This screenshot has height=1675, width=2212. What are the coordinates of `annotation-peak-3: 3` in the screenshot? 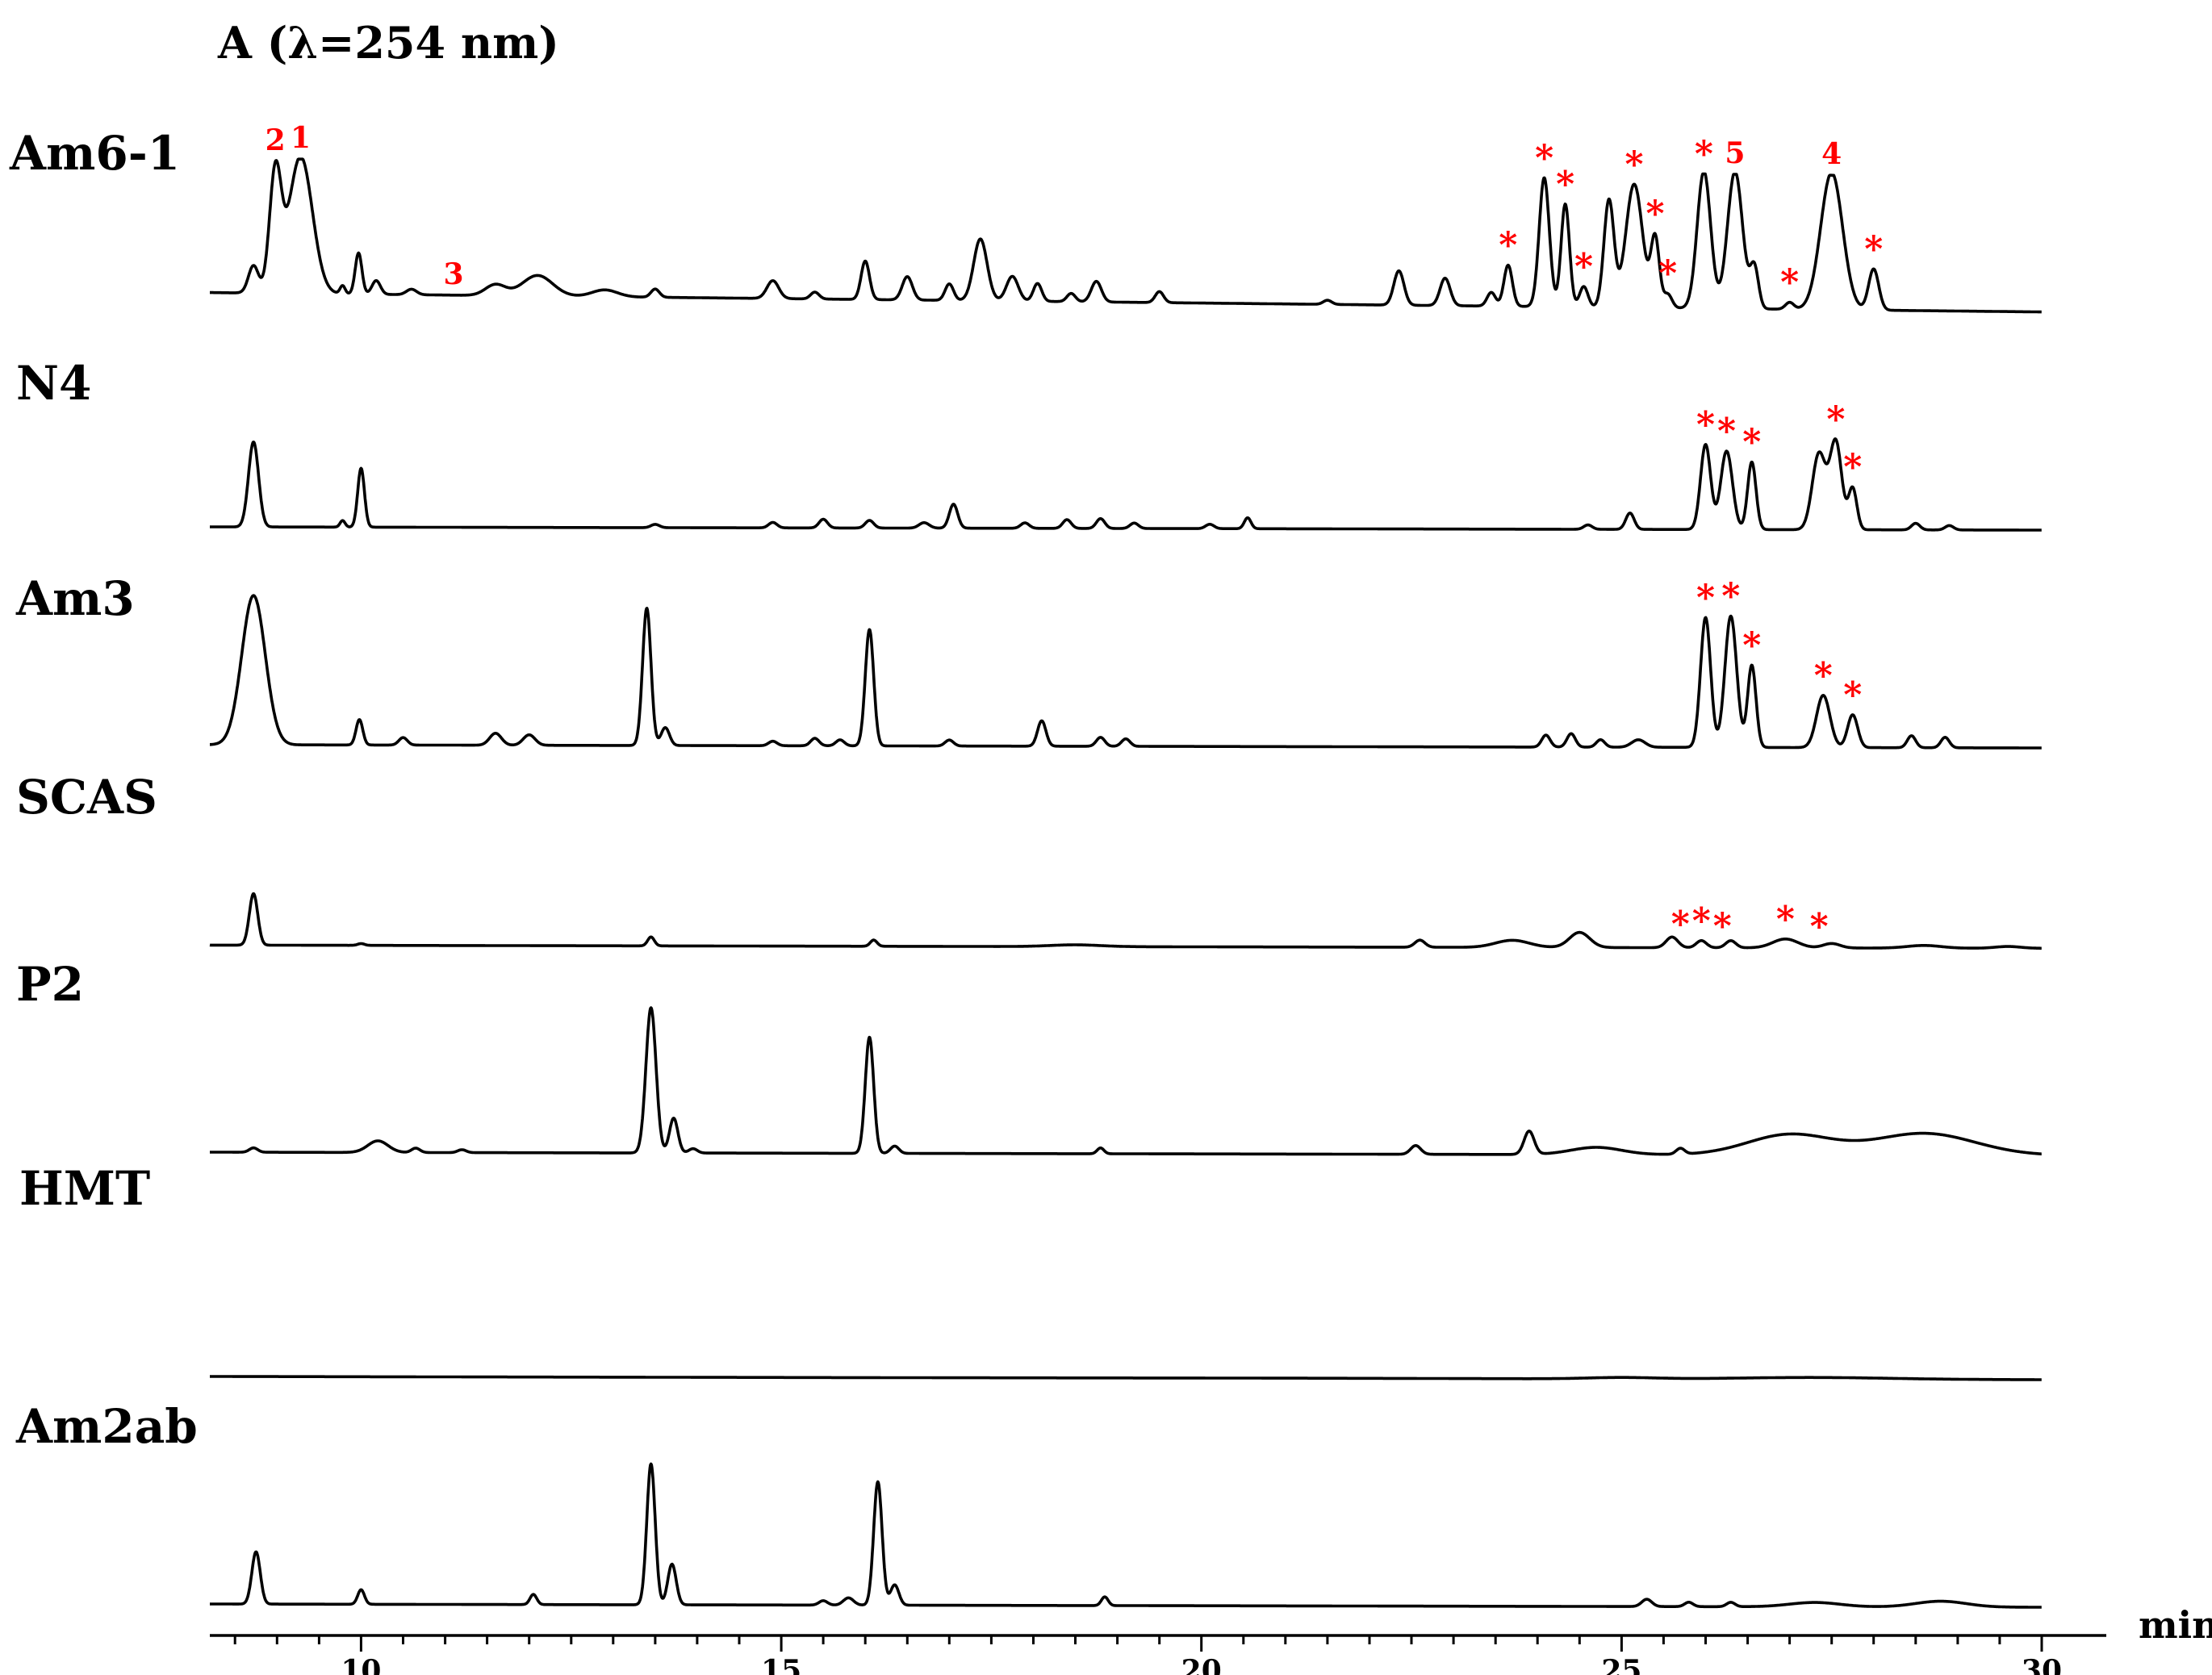 It's located at (453, 274).